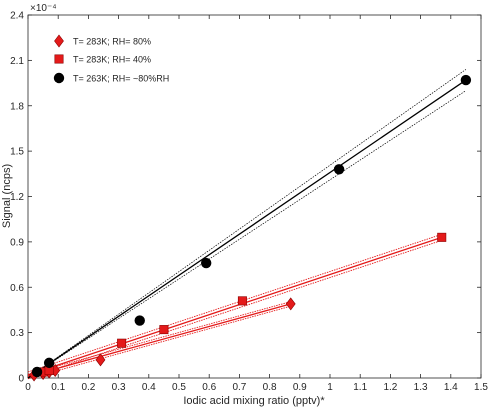  What do you see at coordinates (58, 387) in the screenshot?
I see `x-tick-label: 0.1` at bounding box center [58, 387].